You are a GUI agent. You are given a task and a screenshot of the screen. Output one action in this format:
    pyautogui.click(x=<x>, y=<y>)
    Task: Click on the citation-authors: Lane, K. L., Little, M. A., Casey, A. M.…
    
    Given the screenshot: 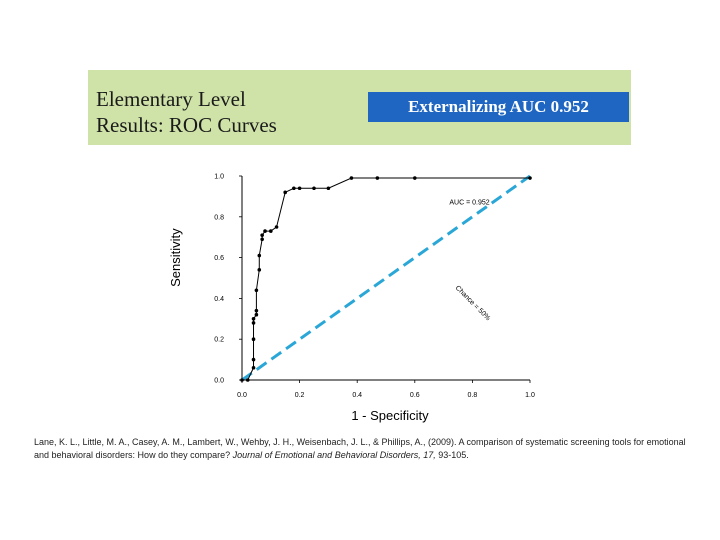 What is the action you would take?
    pyautogui.click(x=360, y=448)
    